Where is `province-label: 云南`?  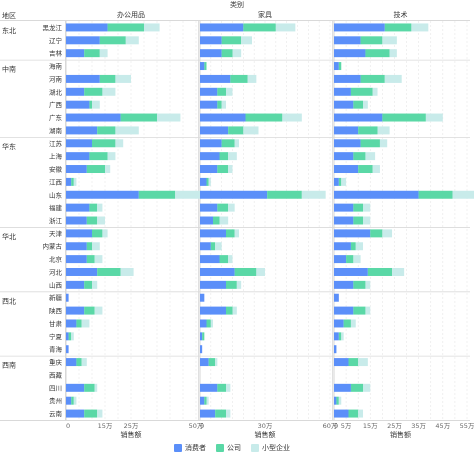 province-label: 云南 is located at coordinates (56, 413).